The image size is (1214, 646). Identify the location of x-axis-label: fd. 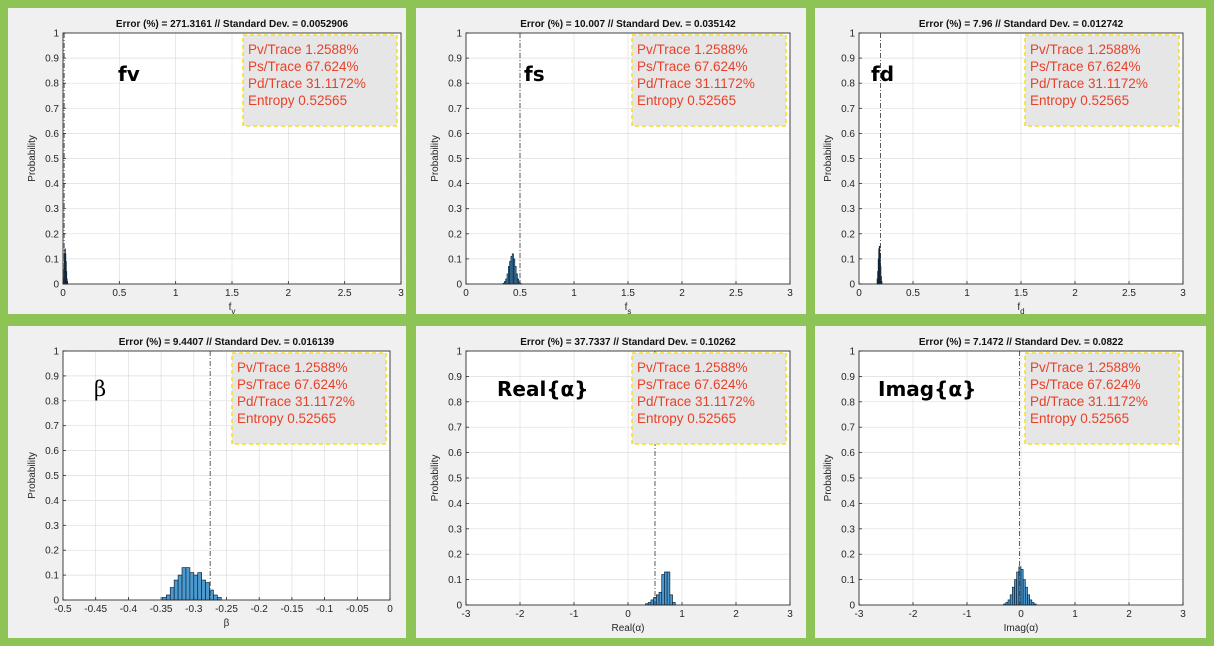
(1020, 308).